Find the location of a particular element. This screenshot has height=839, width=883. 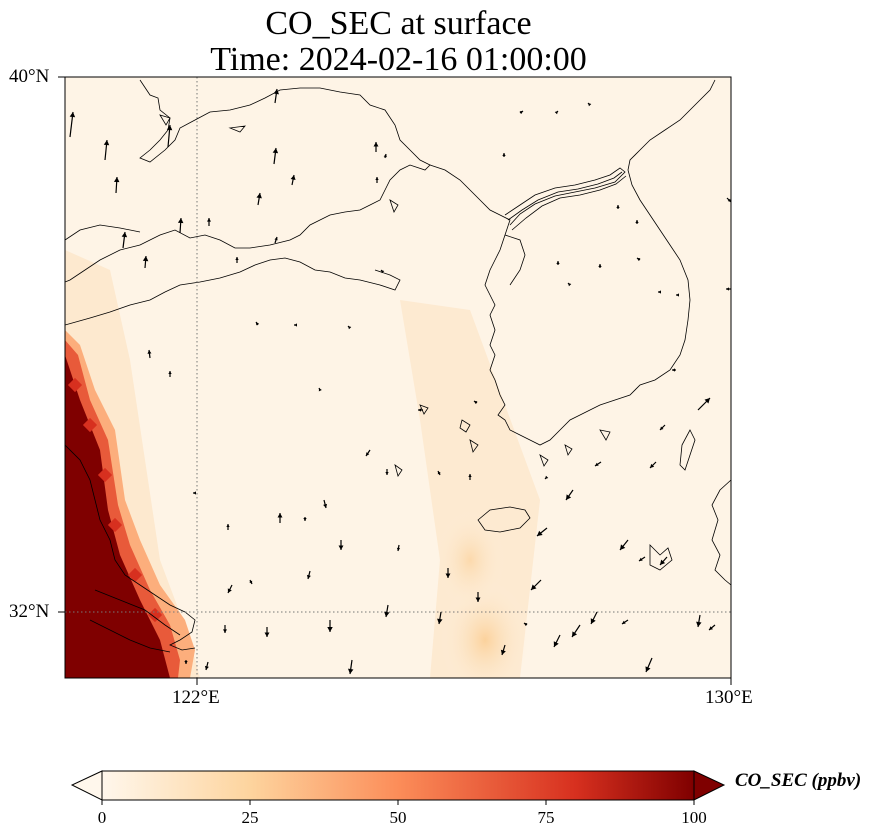

colorbar is located at coordinates (398, 787).